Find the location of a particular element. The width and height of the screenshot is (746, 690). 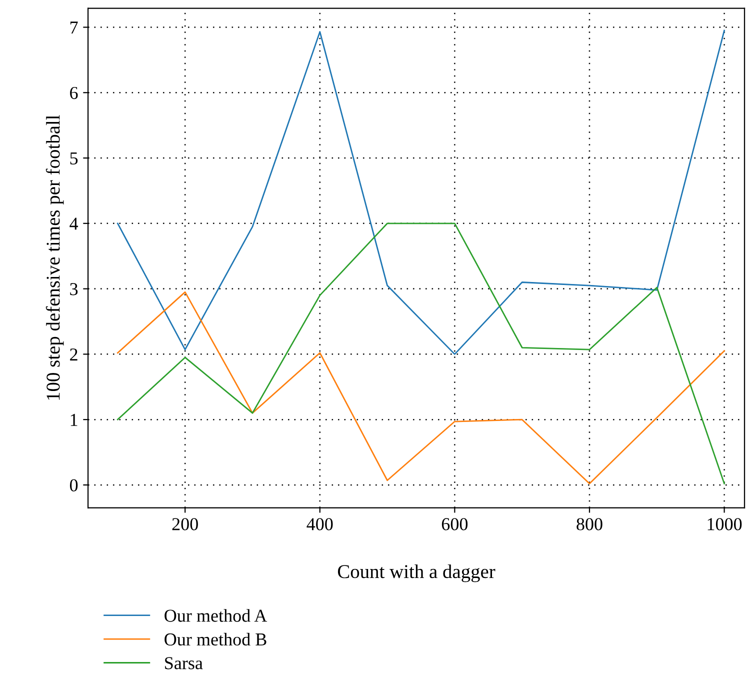

y-tick-label: 1 is located at coordinates (74, 420).